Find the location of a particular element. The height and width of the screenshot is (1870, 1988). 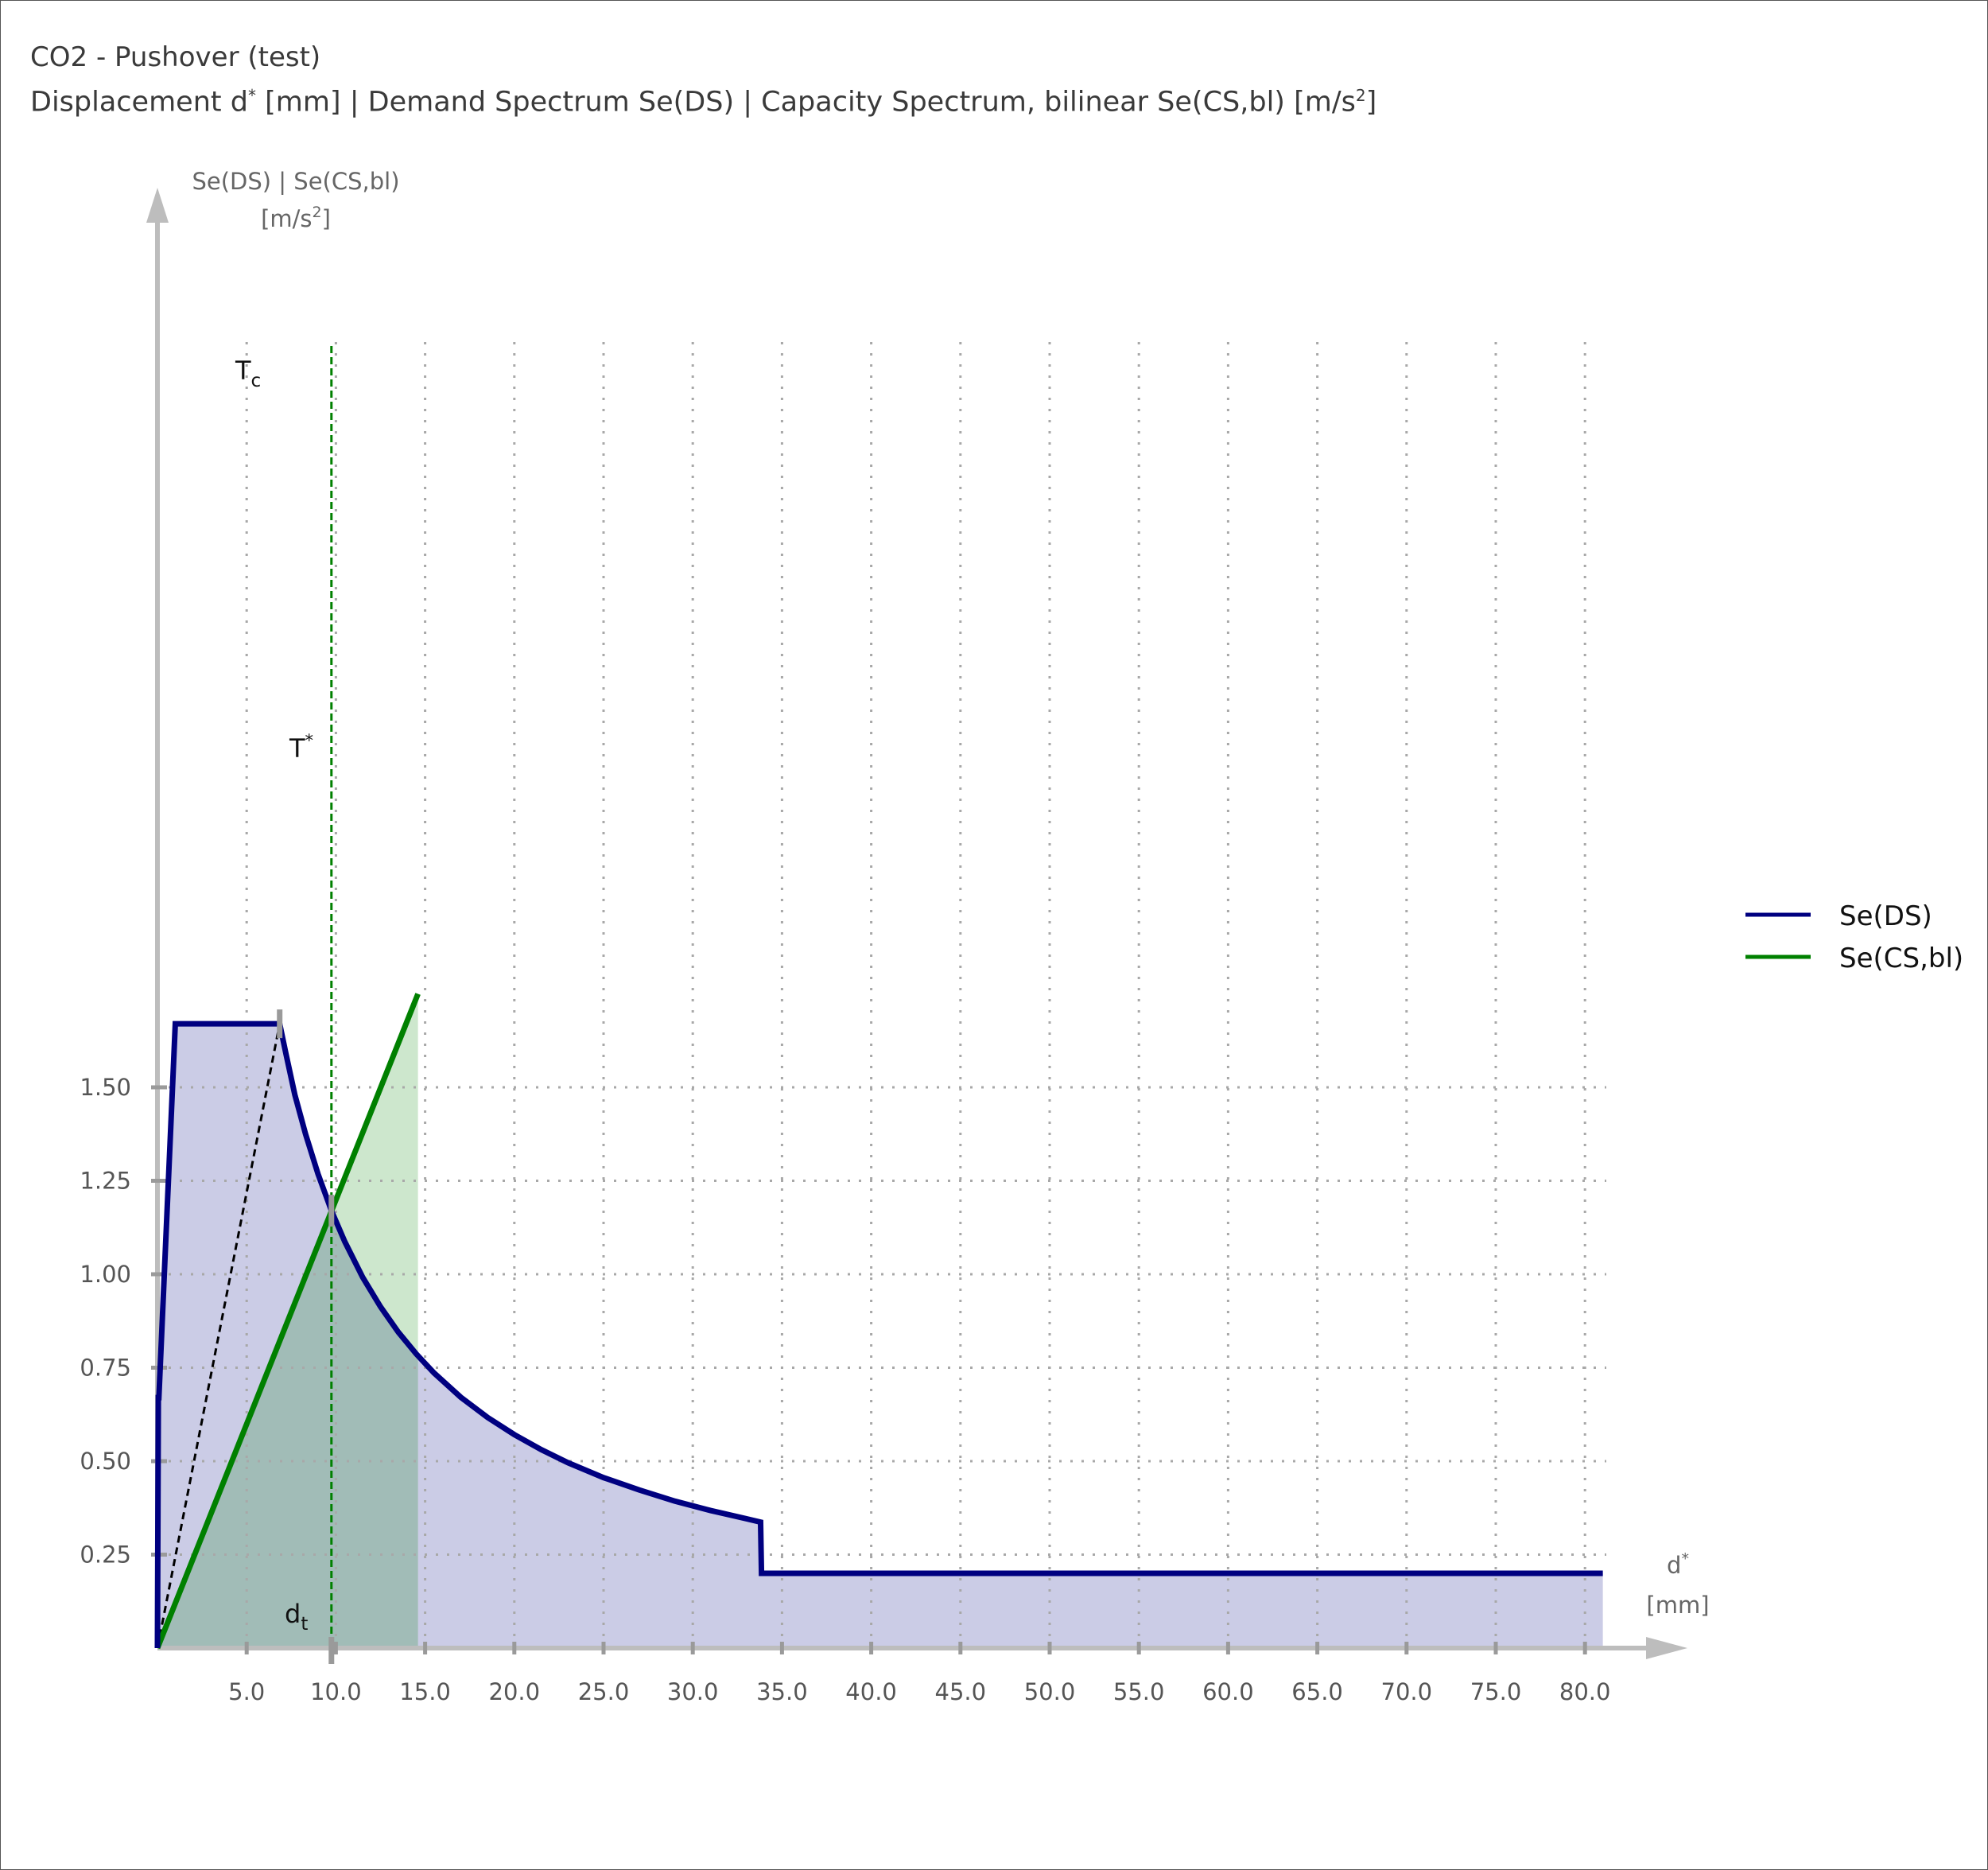

tc-label: Tc is located at coordinates (248, 374).